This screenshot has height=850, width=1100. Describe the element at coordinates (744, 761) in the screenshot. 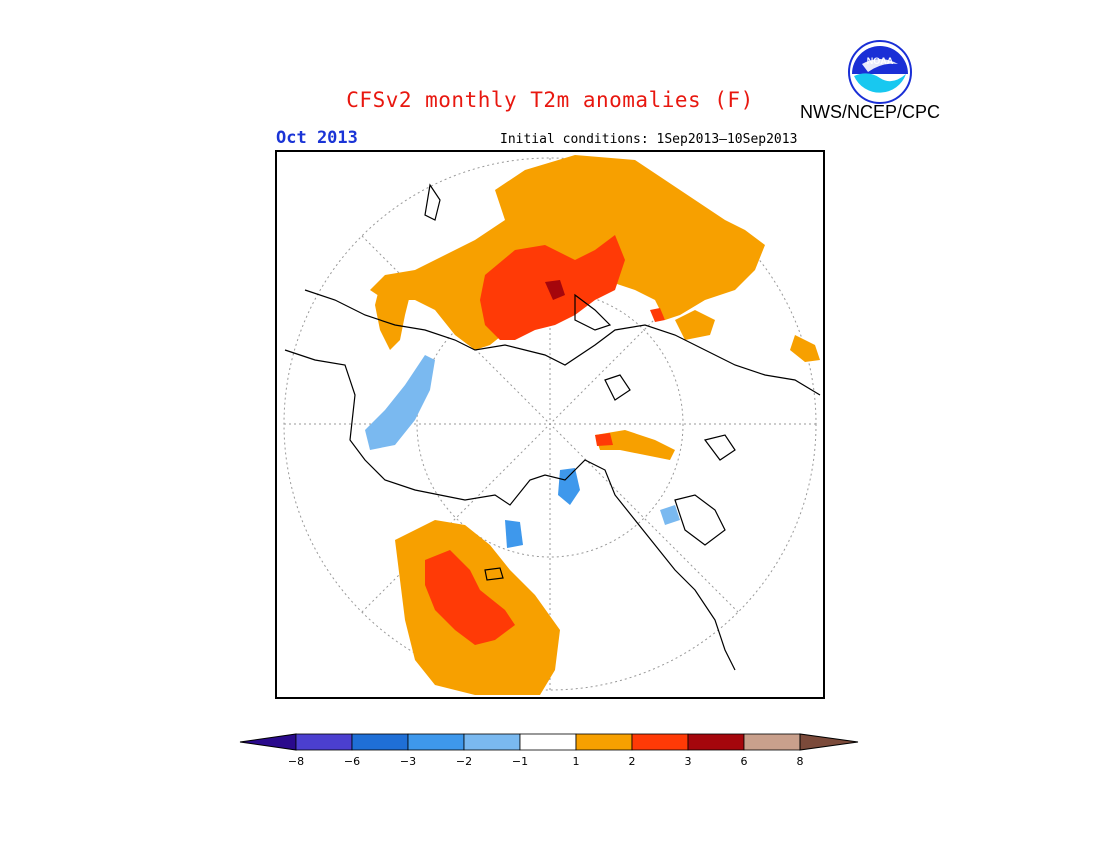

I see `colorbar-tick-label: 6` at that location.